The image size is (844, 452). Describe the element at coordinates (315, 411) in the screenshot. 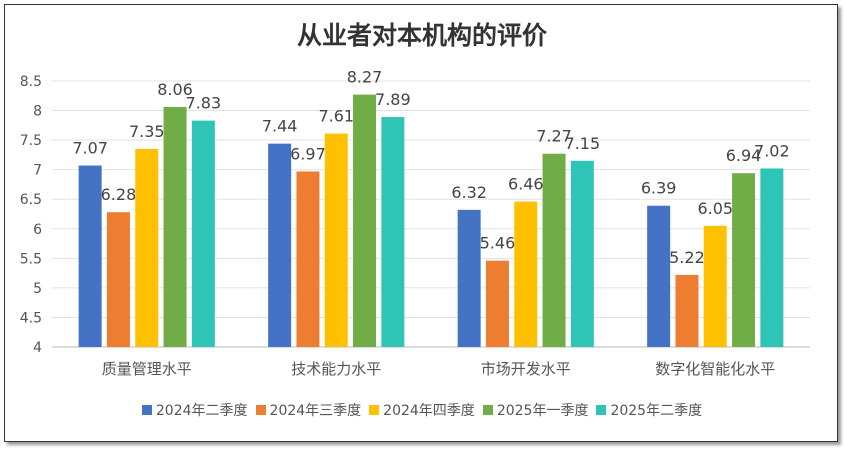

I see `legend-label: 2024年三季度` at that location.